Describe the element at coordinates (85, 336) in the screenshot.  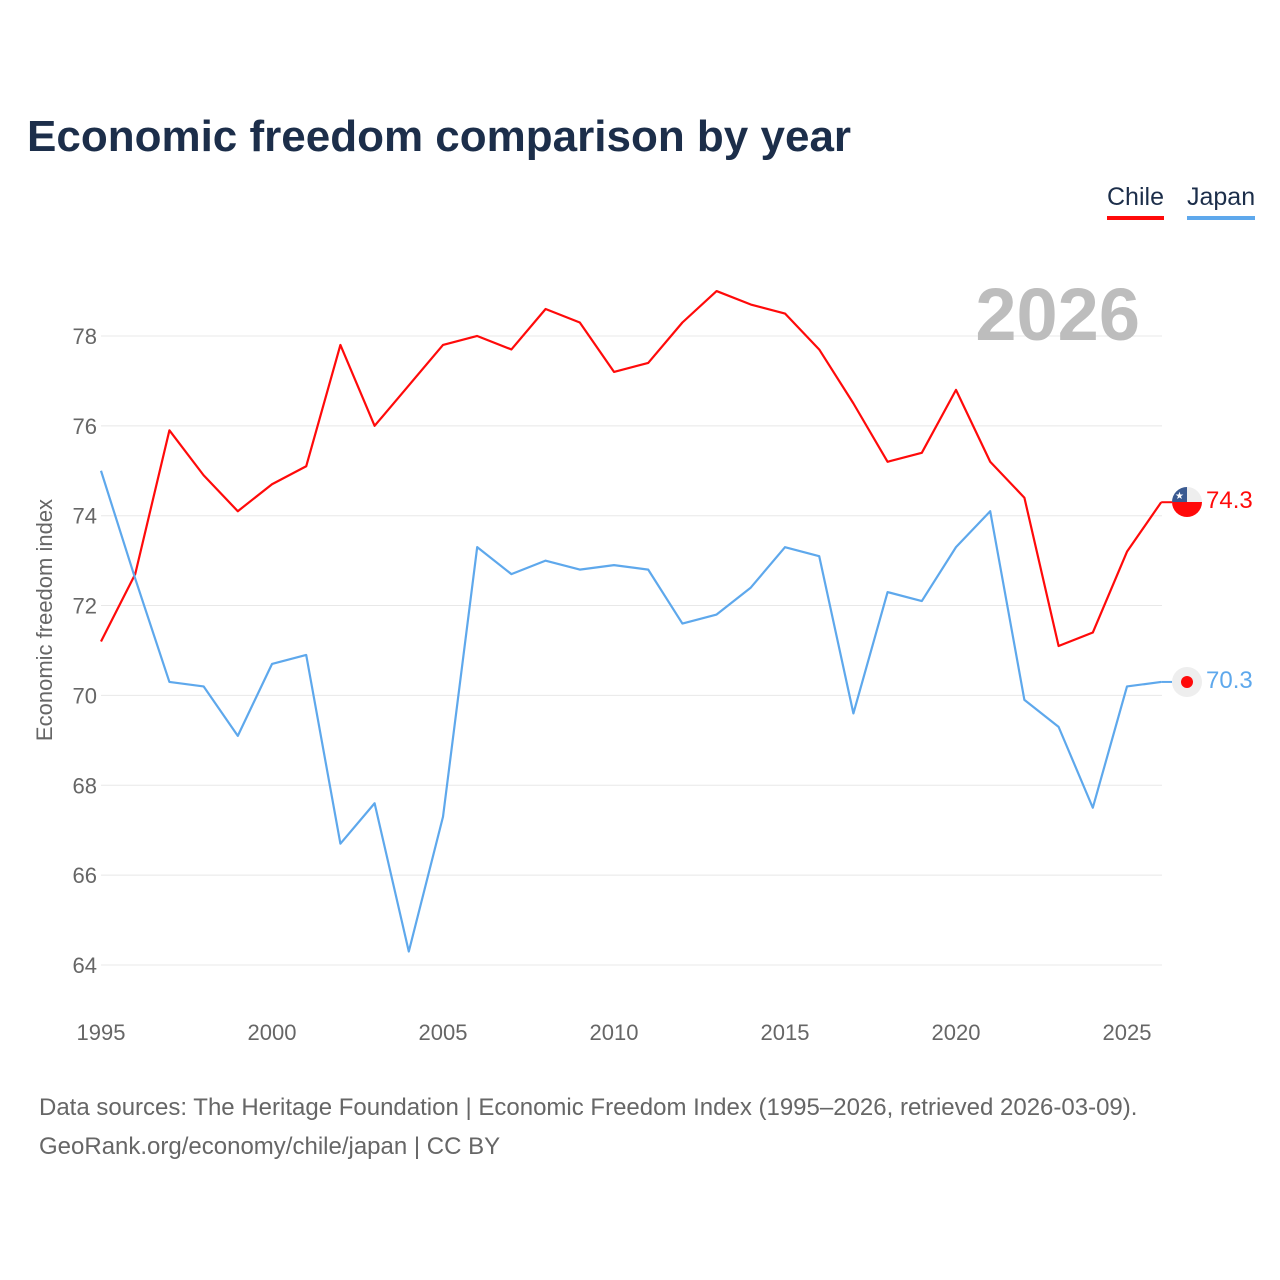
I see `y-tick-label: 78` at that location.